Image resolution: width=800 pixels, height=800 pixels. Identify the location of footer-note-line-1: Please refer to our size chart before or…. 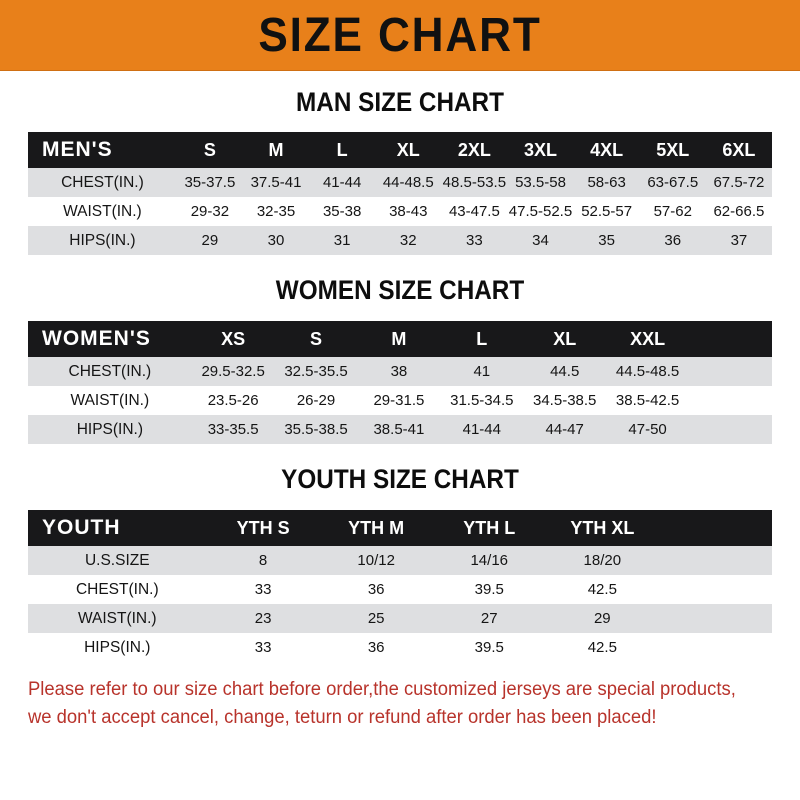
(382, 689).